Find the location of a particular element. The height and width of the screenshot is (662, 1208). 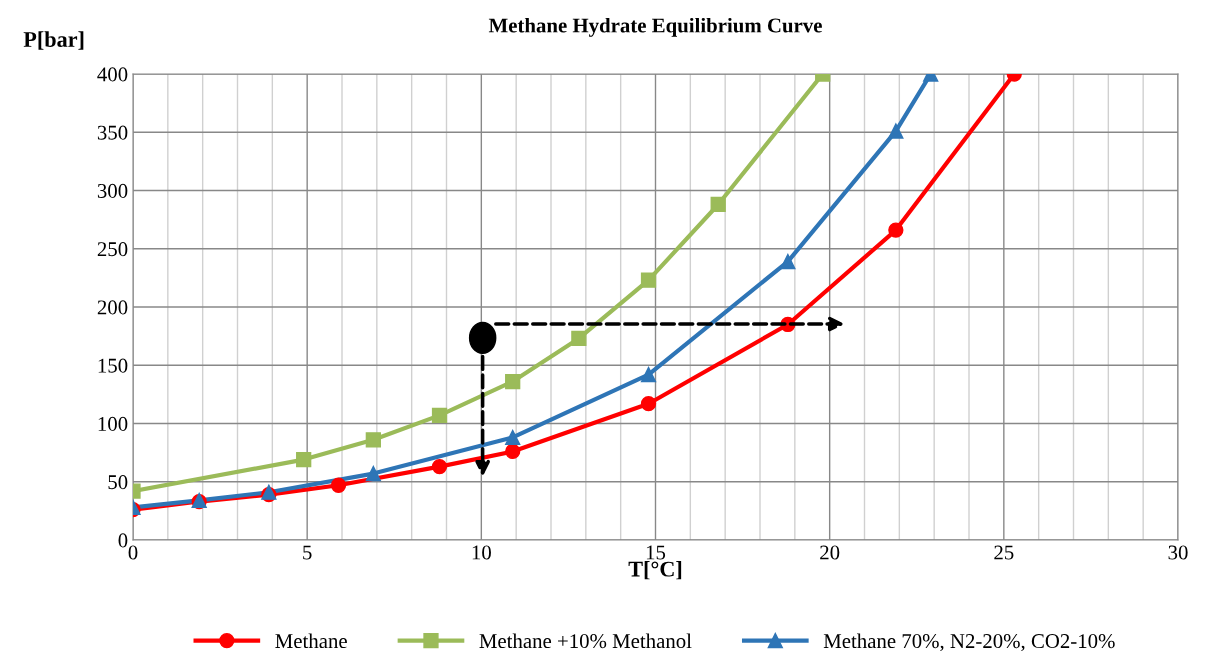

x-tick-label: 30 is located at coordinates (1178, 552).